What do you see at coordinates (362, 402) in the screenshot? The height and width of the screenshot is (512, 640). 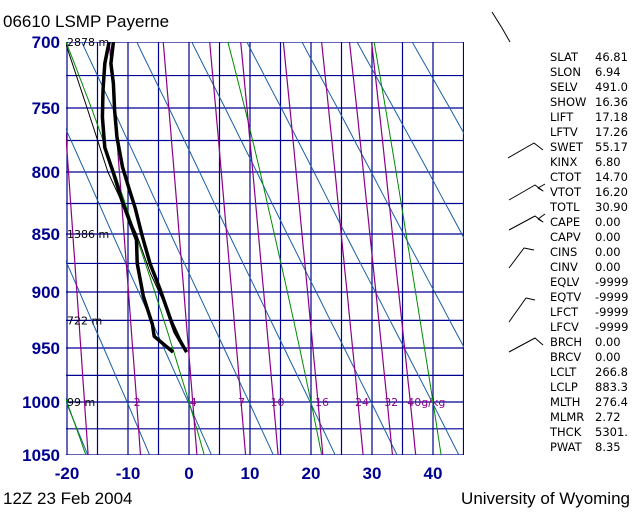 I see `mixing-ratio-label: 24` at bounding box center [362, 402].